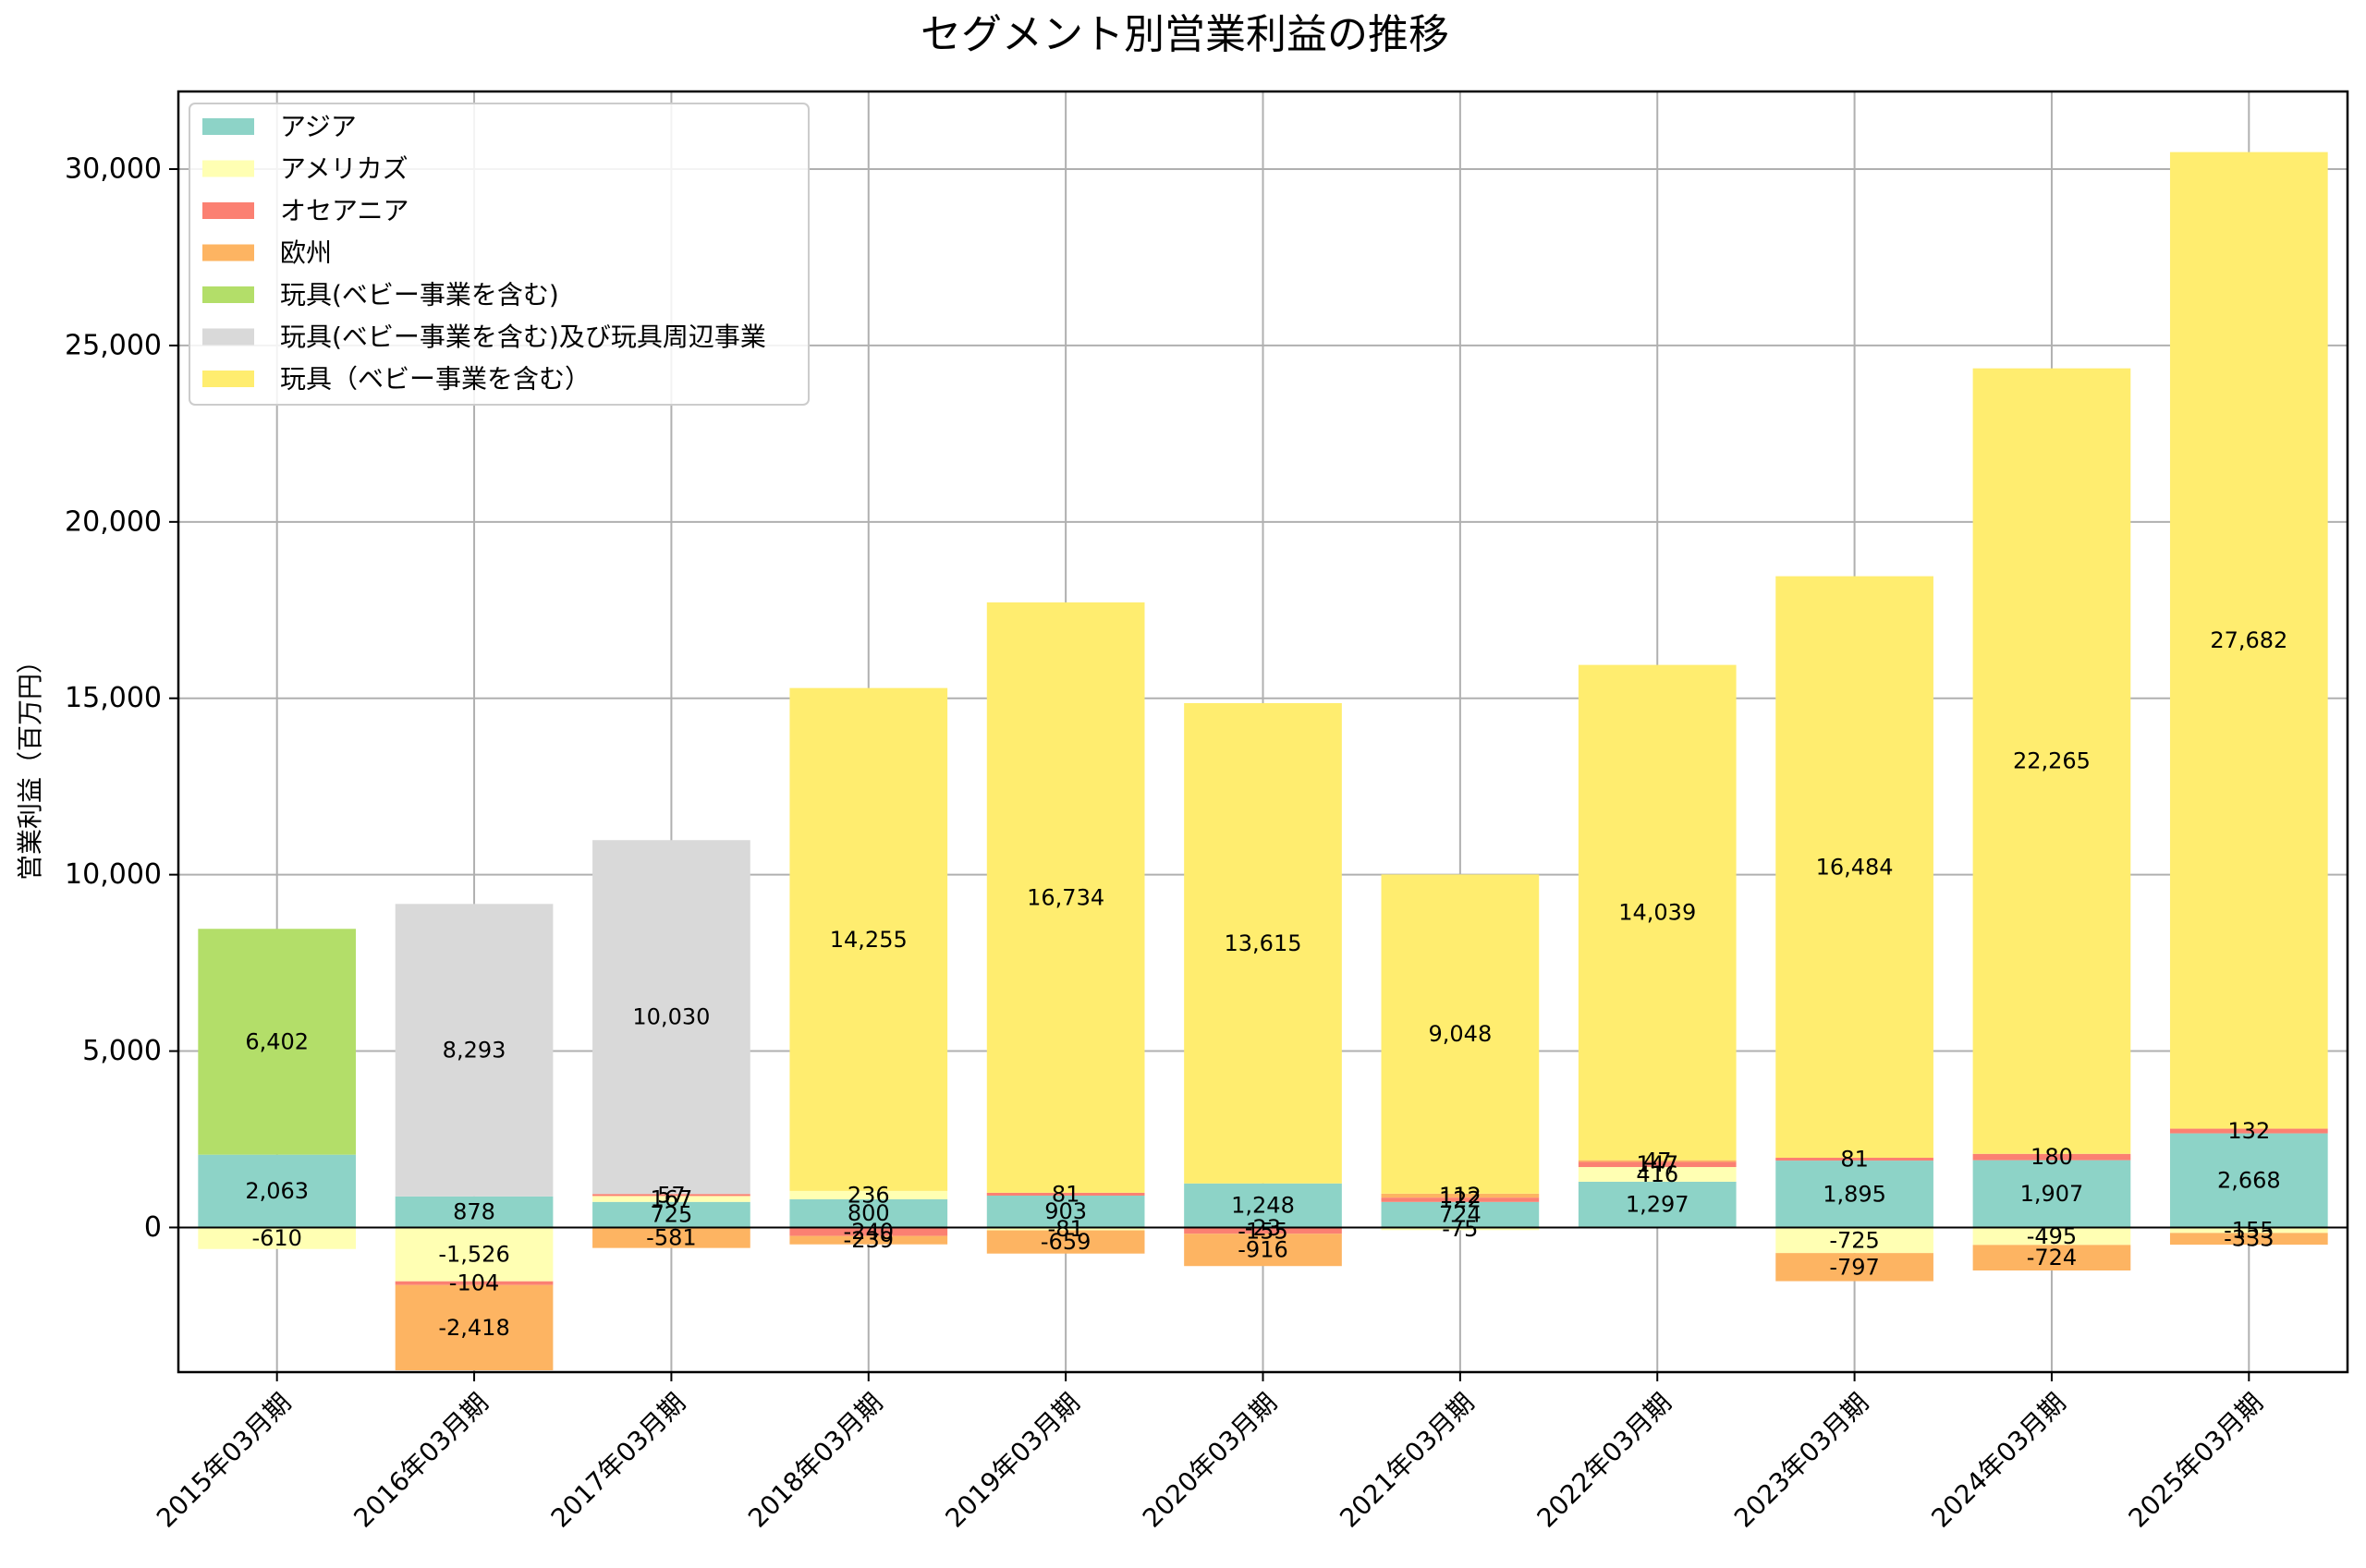 This screenshot has height=1568, width=2366. I want to click on data-label-1-1: -1,526, so click(474, 1255).